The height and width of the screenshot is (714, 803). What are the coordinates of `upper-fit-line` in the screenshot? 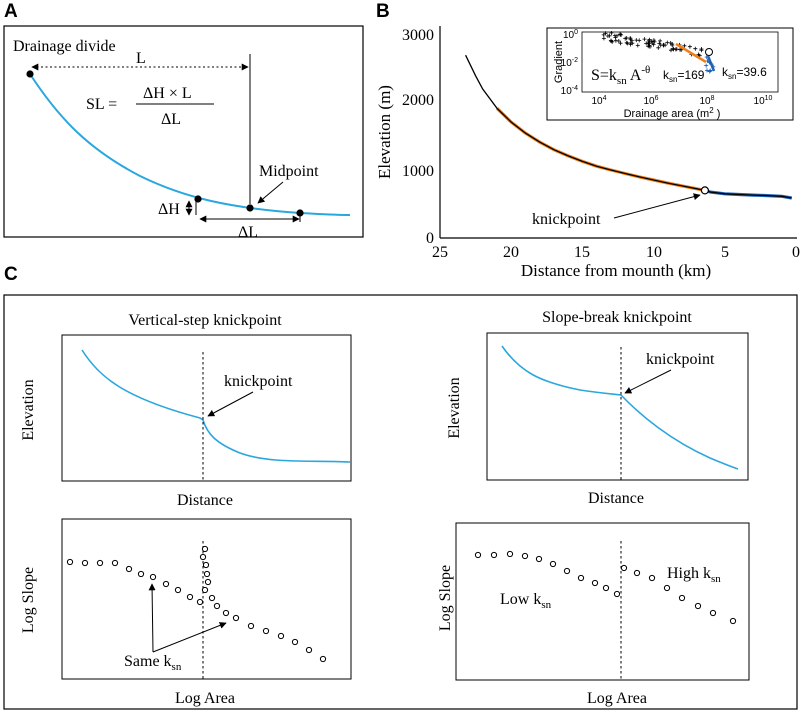 It's located at (600, 149).